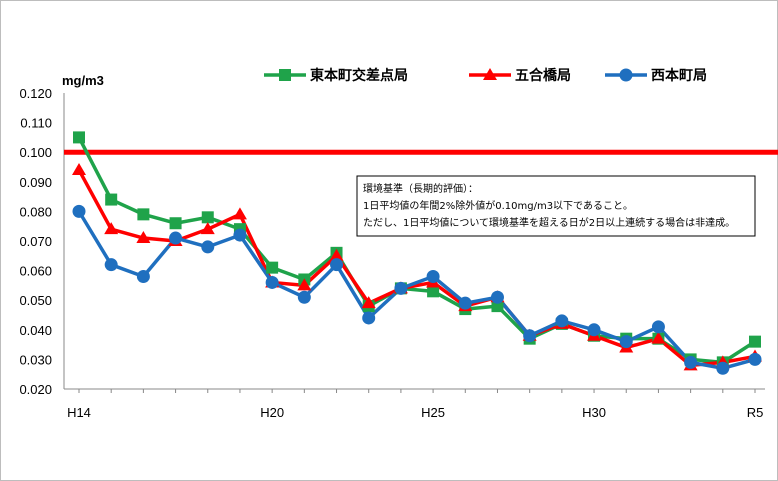  What do you see at coordinates (35, 389) in the screenshot?
I see `y-tick-label: 0.020` at bounding box center [35, 389].